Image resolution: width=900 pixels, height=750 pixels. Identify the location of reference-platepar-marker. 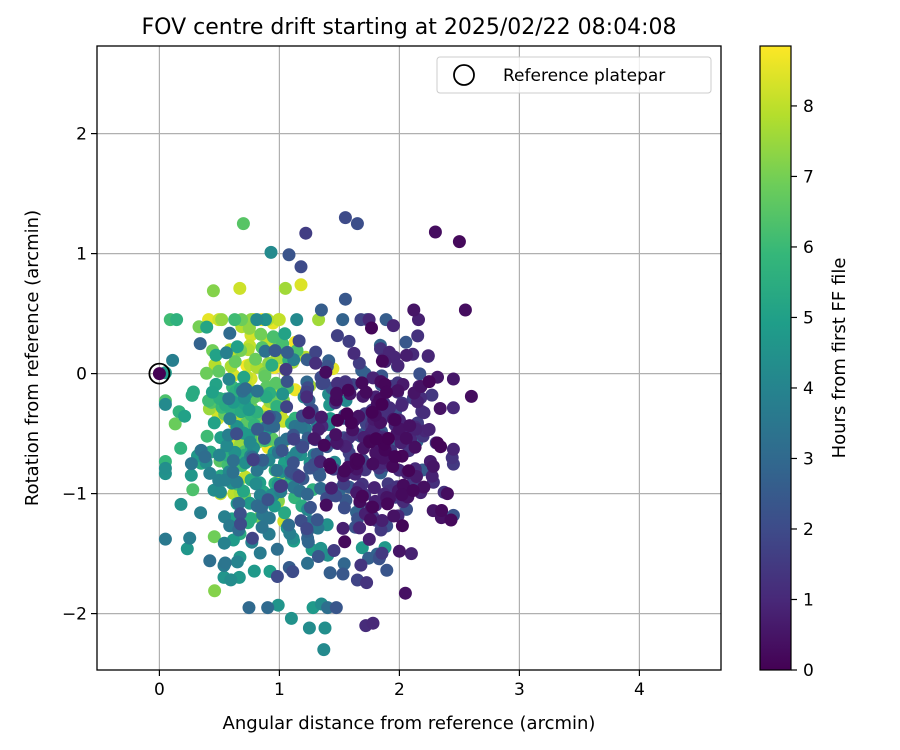
(159, 373).